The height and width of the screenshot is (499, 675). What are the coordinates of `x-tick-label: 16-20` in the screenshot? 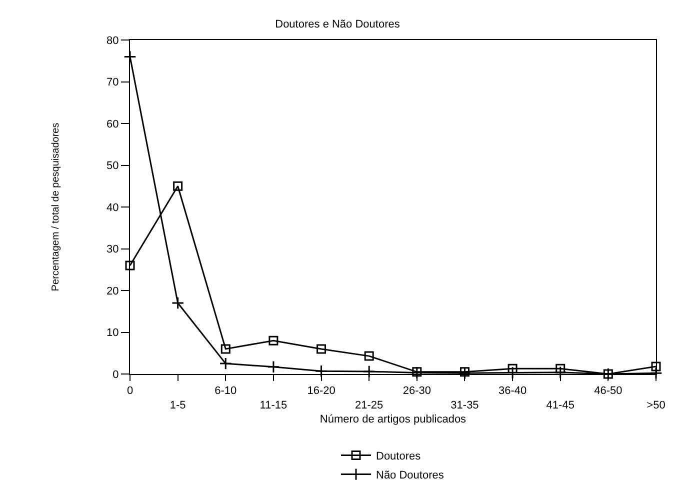 It's located at (321, 391).